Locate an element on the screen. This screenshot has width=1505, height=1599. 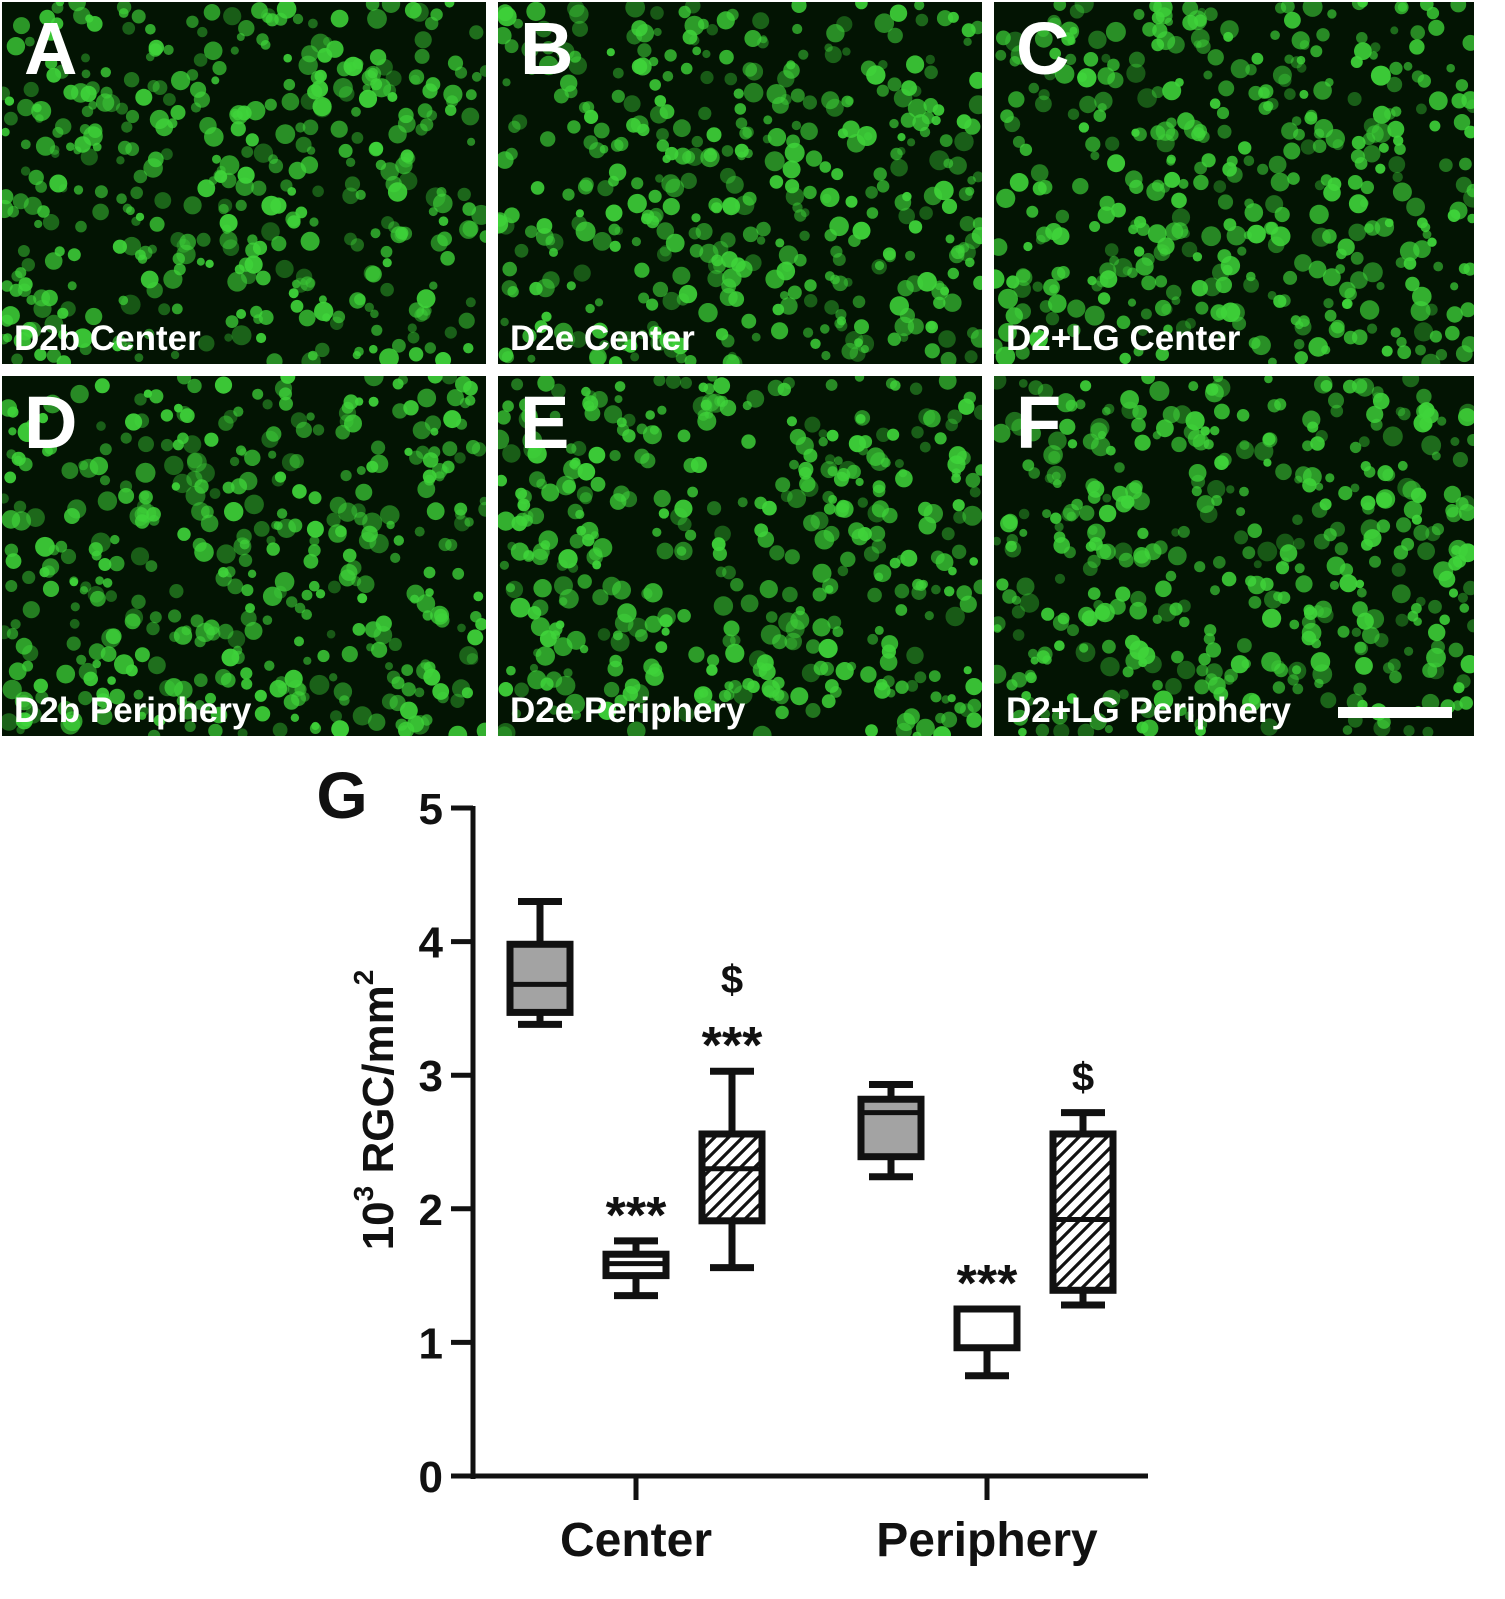
y-tick-label: 2 is located at coordinates (431, 1210).